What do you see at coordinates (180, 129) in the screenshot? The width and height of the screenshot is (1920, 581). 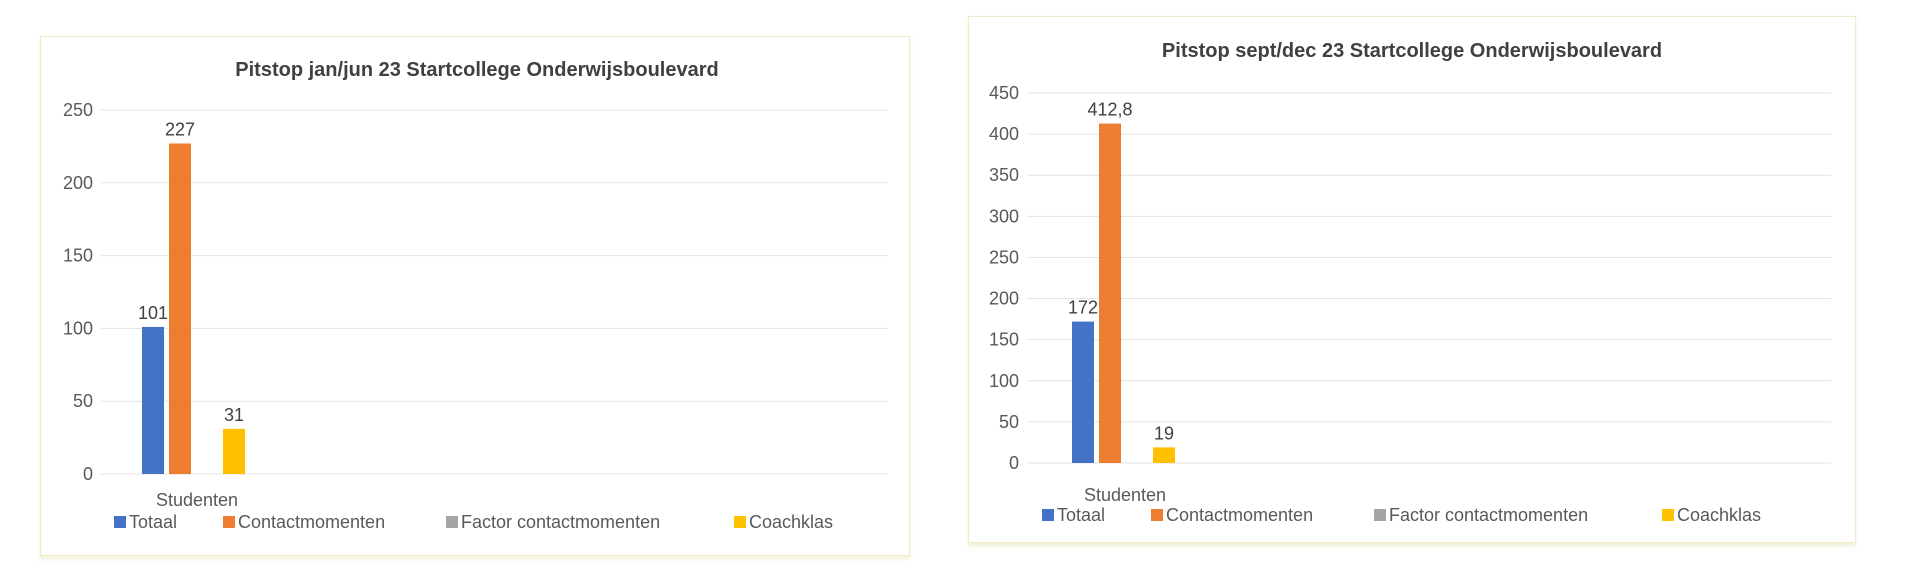 I see `data-label: 227` at bounding box center [180, 129].